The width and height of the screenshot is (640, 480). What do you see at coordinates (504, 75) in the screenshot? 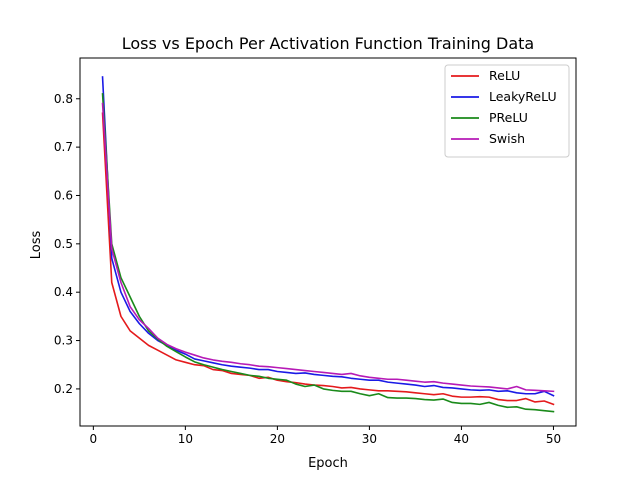
I see `legend-label-relu: ReLU` at bounding box center [504, 75].